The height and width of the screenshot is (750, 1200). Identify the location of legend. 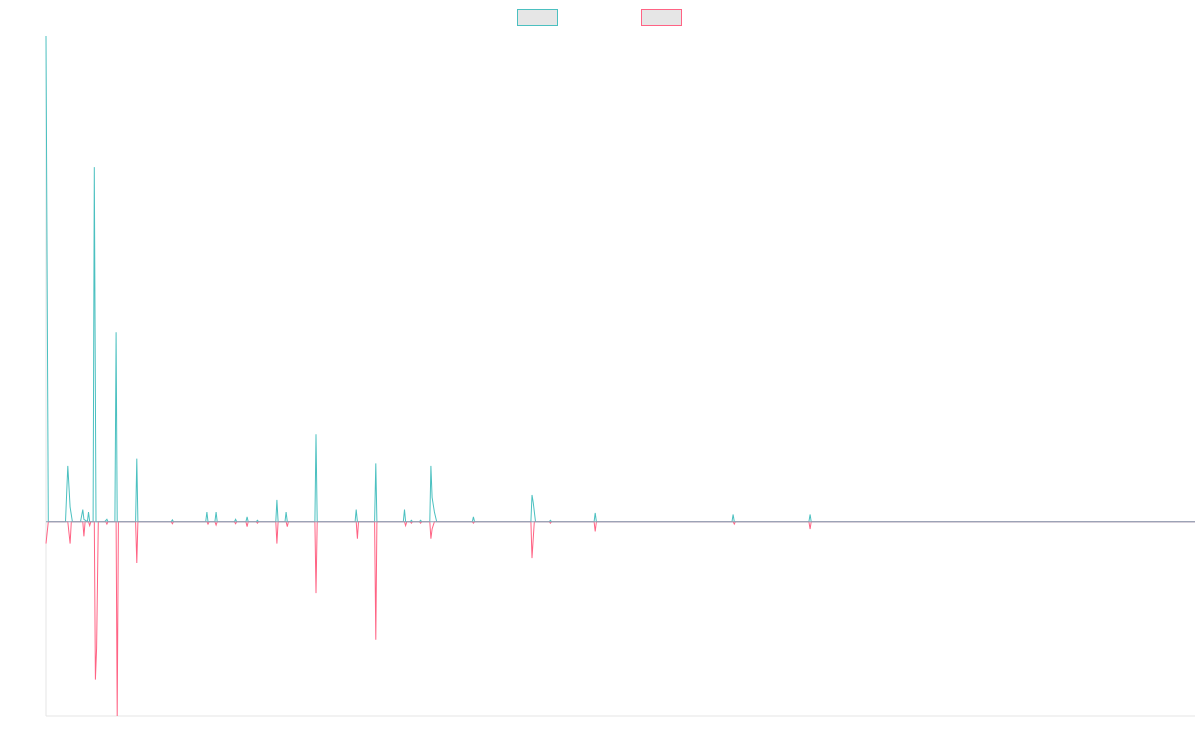
(599, 17).